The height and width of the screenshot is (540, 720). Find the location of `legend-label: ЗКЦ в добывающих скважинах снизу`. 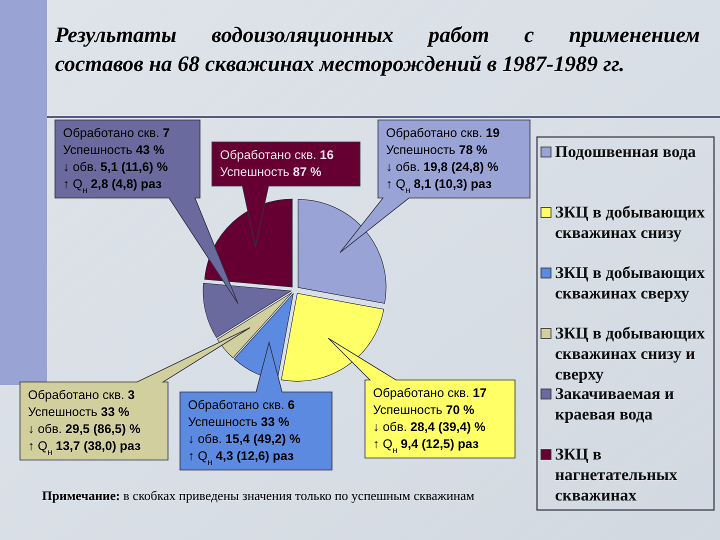

legend-label: ЗКЦ в добывающих скважинах снизу is located at coordinates (630, 222).